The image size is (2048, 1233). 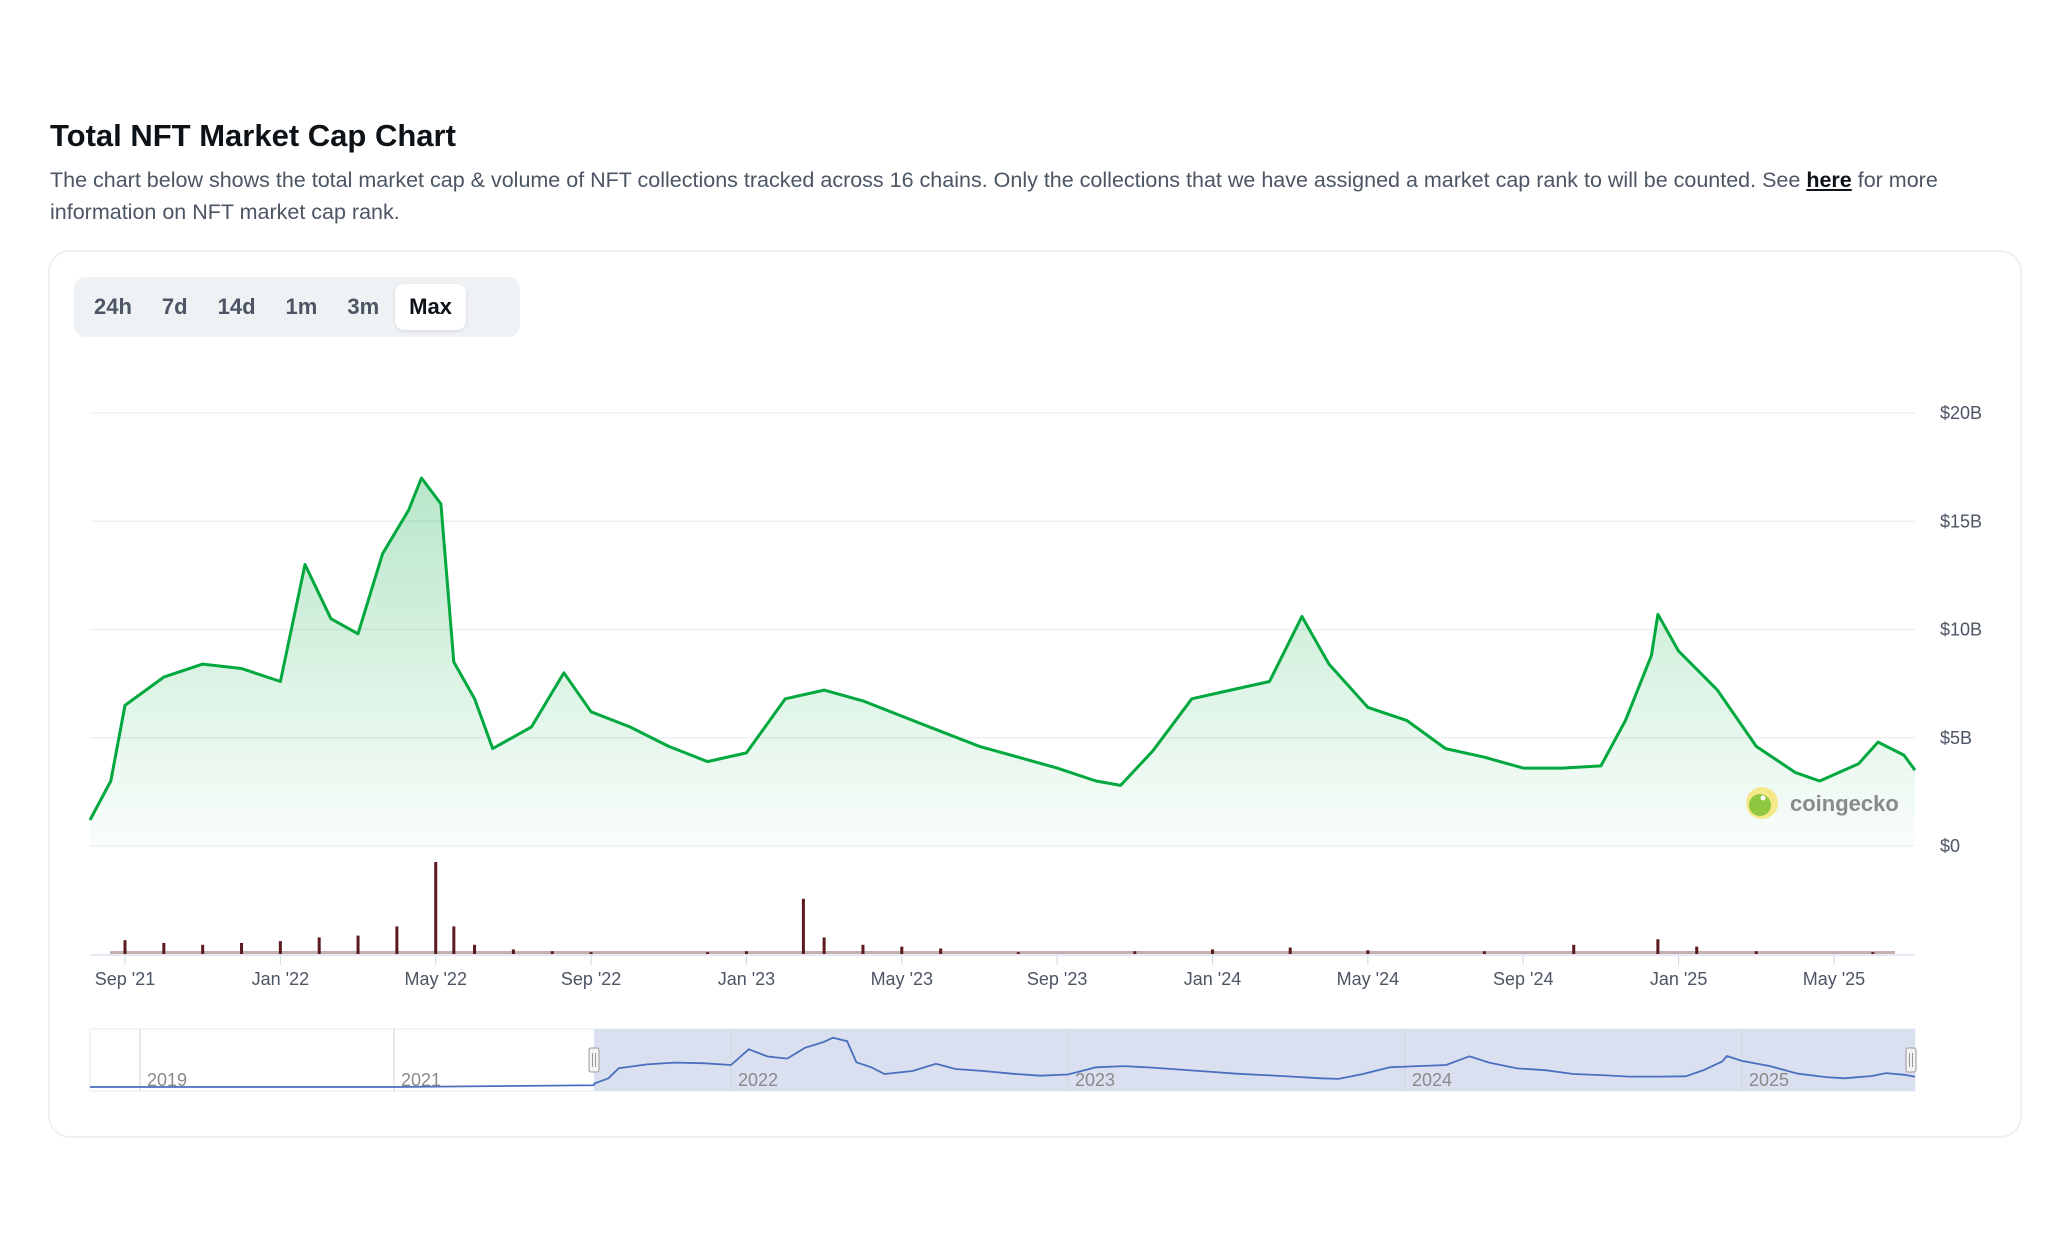 I want to click on y-tick-label: $20B, so click(x=1961, y=413).